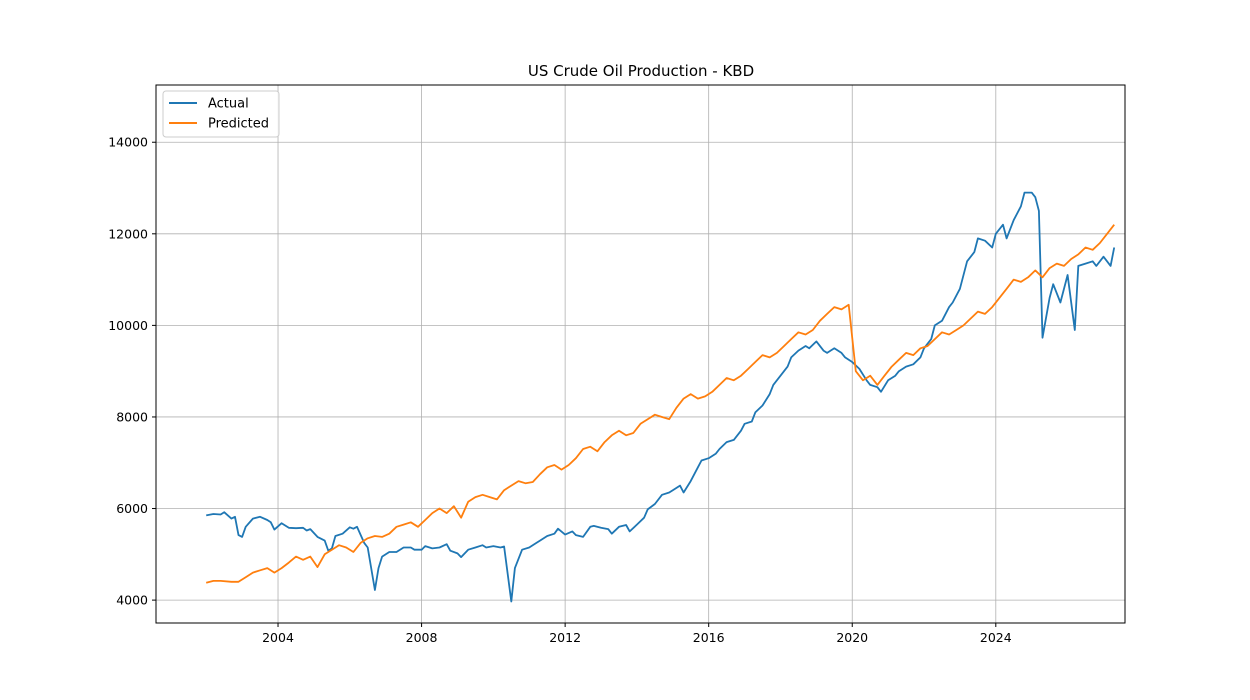  I want to click on chart-title: US Crude Oil Production - KBD, so click(641, 71).